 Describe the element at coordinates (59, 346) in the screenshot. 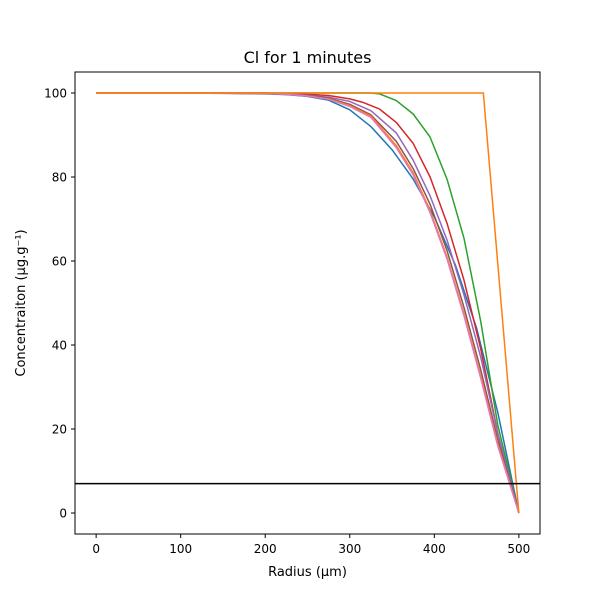

I see `y-tick-label: 40` at that location.